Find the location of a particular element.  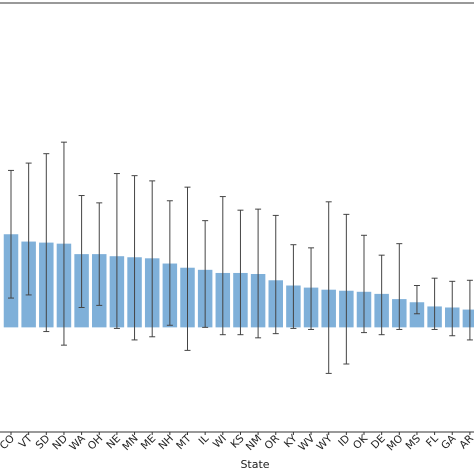

x-tick-label-NH: NH is located at coordinates (166, 443).